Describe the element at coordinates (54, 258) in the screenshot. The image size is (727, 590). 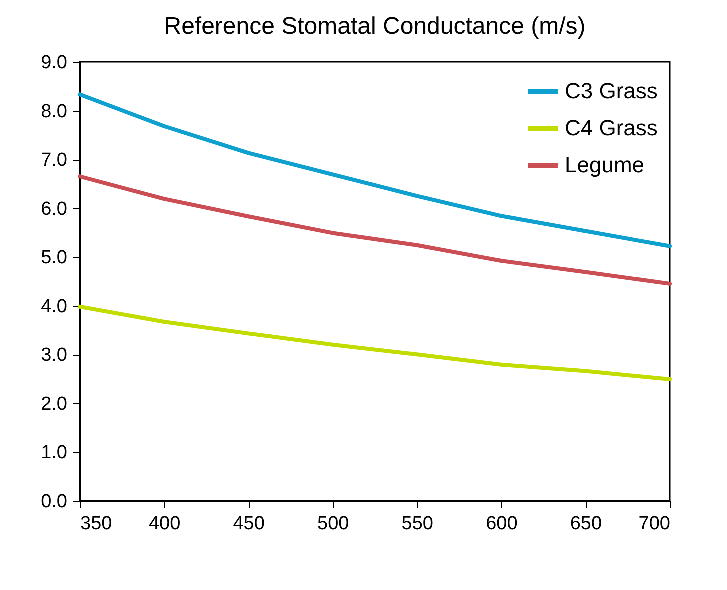
I see `y-tick-label: 5.0` at that location.